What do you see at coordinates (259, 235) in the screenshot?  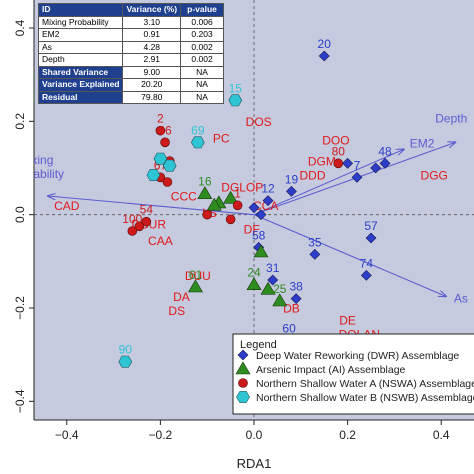 I see `point-label: 58` at bounding box center [259, 235].